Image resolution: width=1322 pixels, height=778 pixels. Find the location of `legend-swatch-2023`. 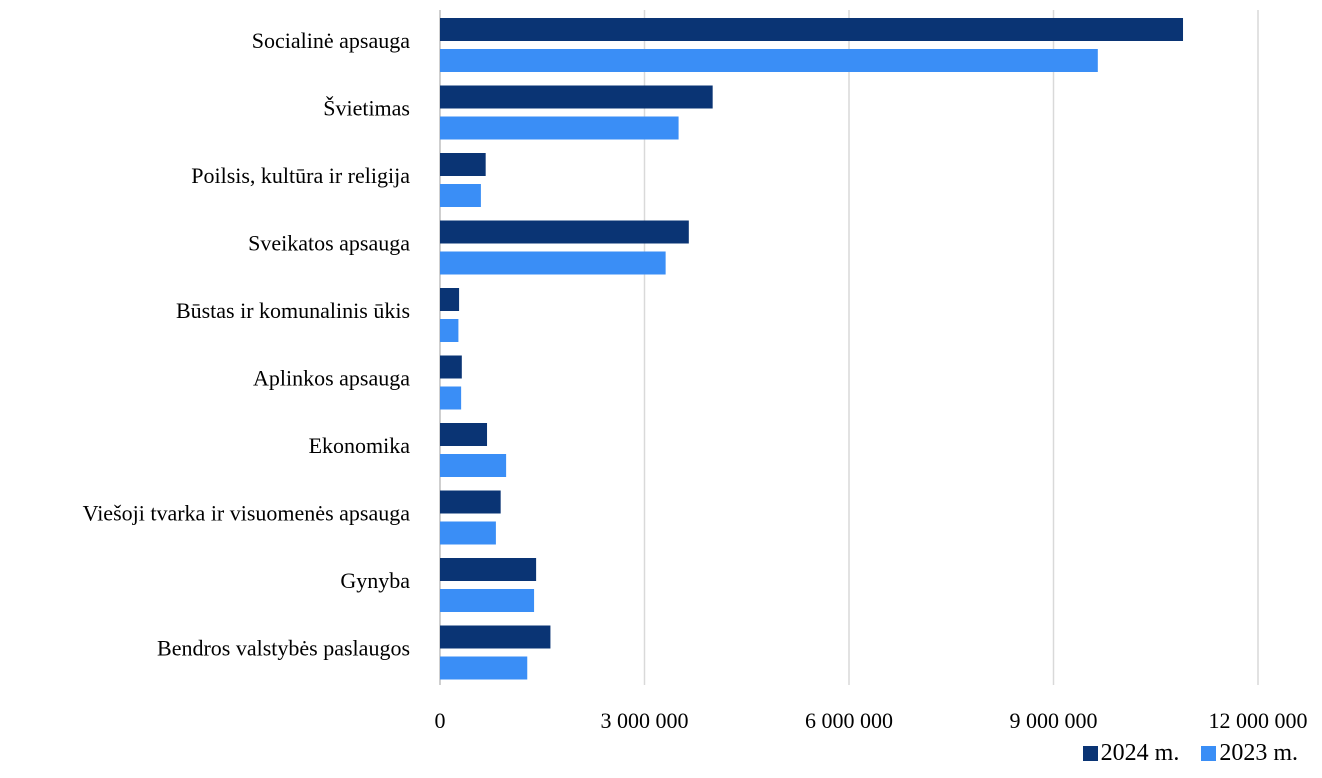

legend-swatch-2023 is located at coordinates (1209, 753).